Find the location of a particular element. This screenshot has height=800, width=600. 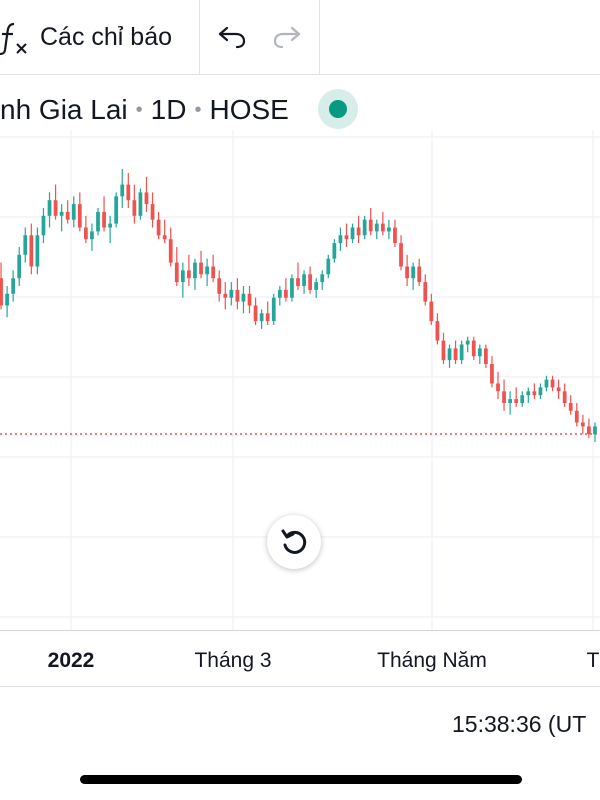

fx-icon is located at coordinates (13, 39).